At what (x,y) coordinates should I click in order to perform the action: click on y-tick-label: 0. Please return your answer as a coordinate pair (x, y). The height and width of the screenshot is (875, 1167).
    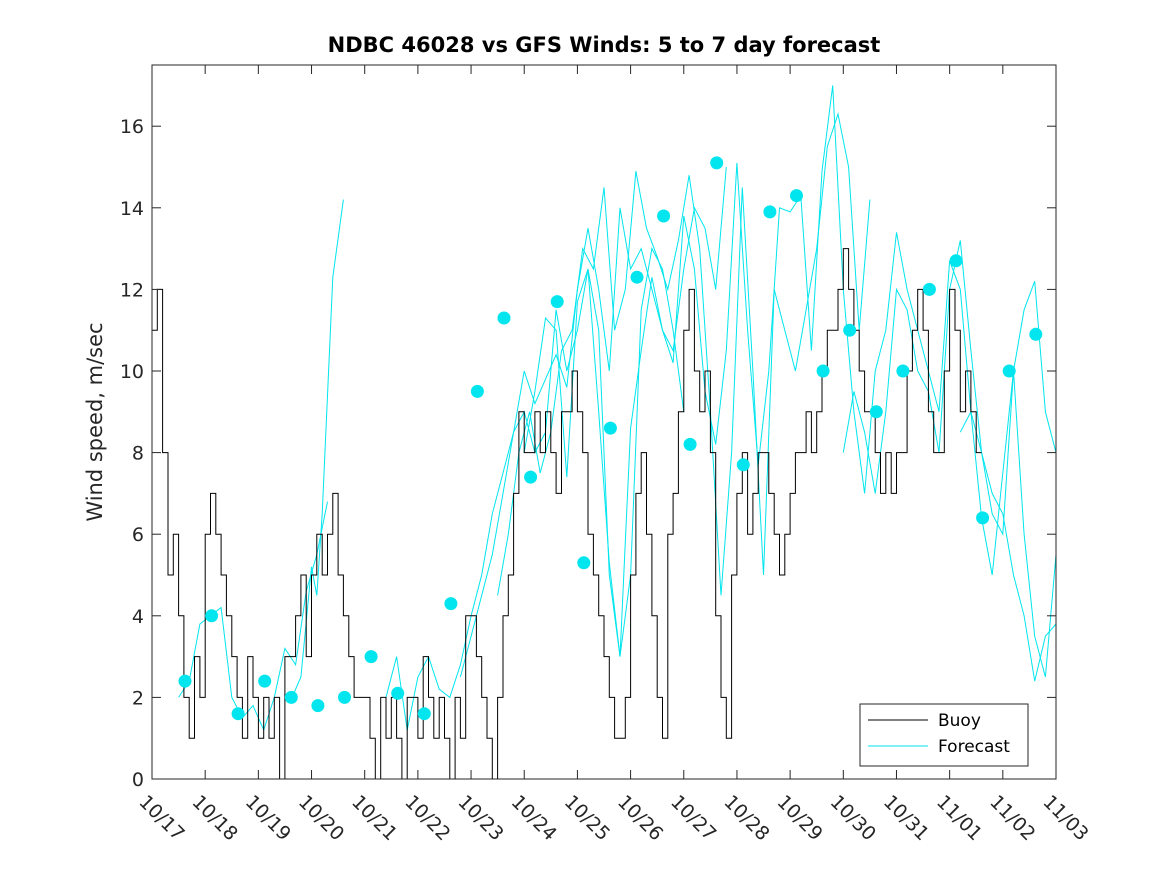
    Looking at the image, I should click on (138, 780).